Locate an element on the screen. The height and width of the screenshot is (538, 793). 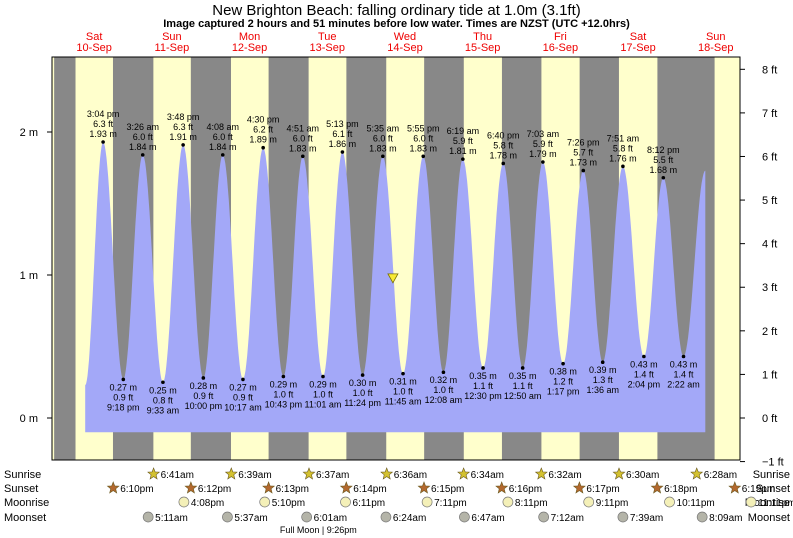
moonset-time: 8:09am is located at coordinates (725, 518).